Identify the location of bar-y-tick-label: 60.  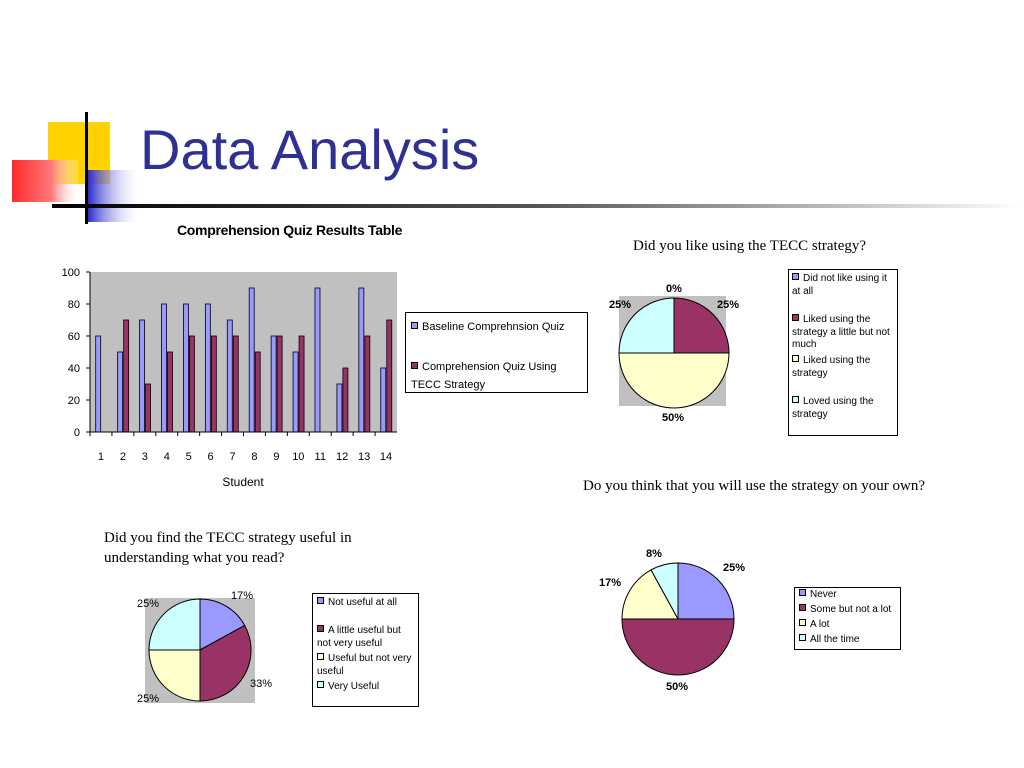
(74, 337).